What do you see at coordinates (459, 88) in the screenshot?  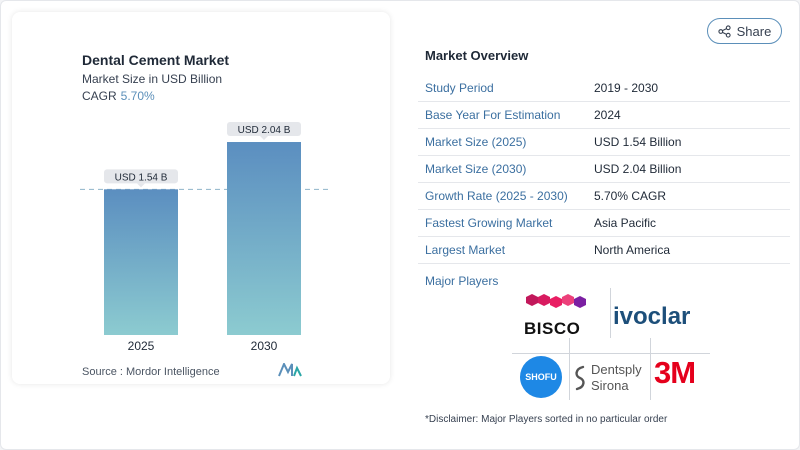 I see `row-key: Study Period` at bounding box center [459, 88].